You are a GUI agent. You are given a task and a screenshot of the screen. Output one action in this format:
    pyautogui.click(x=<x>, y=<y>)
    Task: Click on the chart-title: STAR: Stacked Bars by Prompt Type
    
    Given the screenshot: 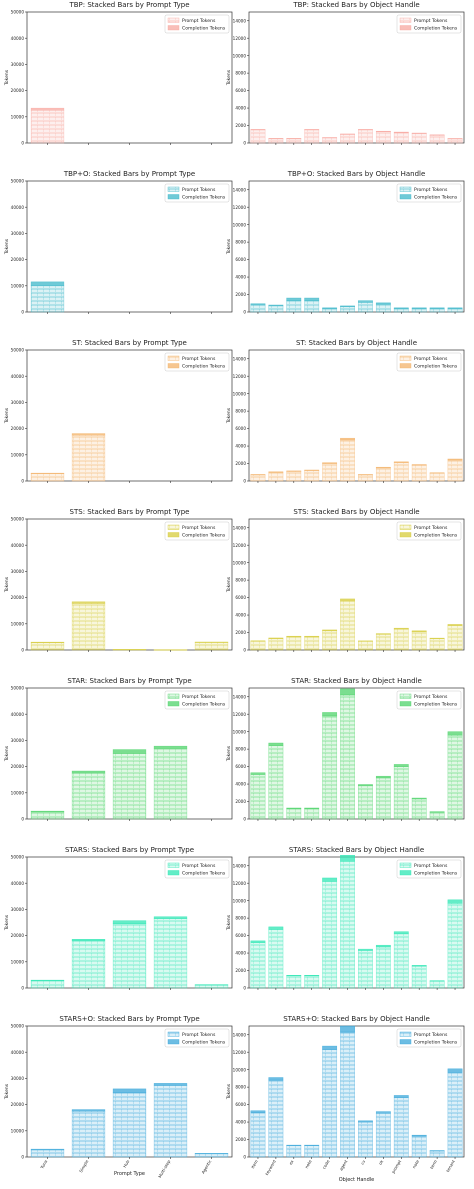 What is the action you would take?
    pyautogui.click(x=129, y=681)
    